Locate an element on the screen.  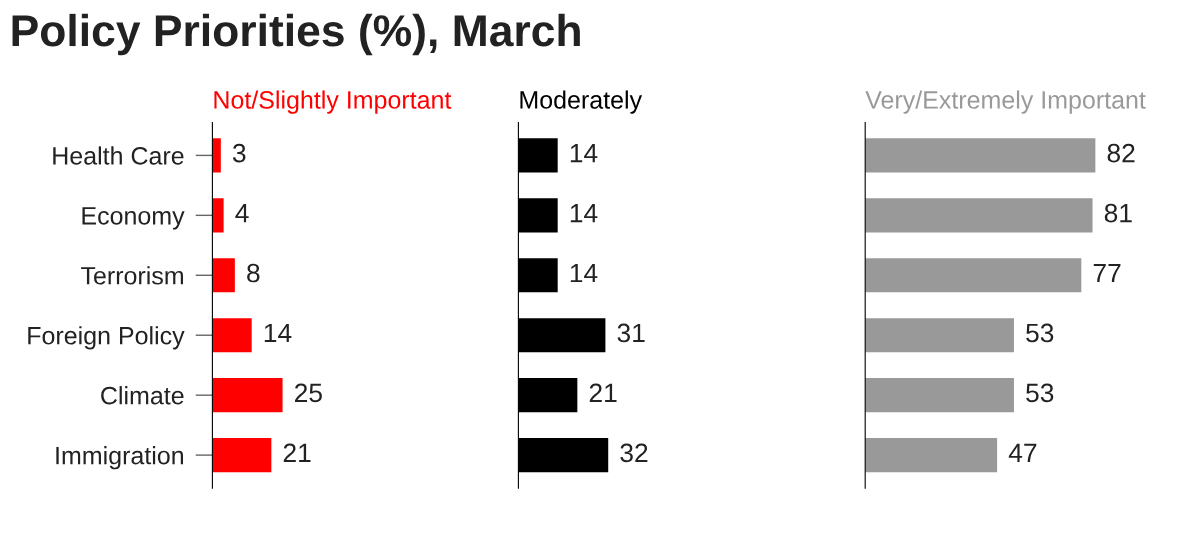
y-tick-label: Foreign Policy is located at coordinates (106, 338).